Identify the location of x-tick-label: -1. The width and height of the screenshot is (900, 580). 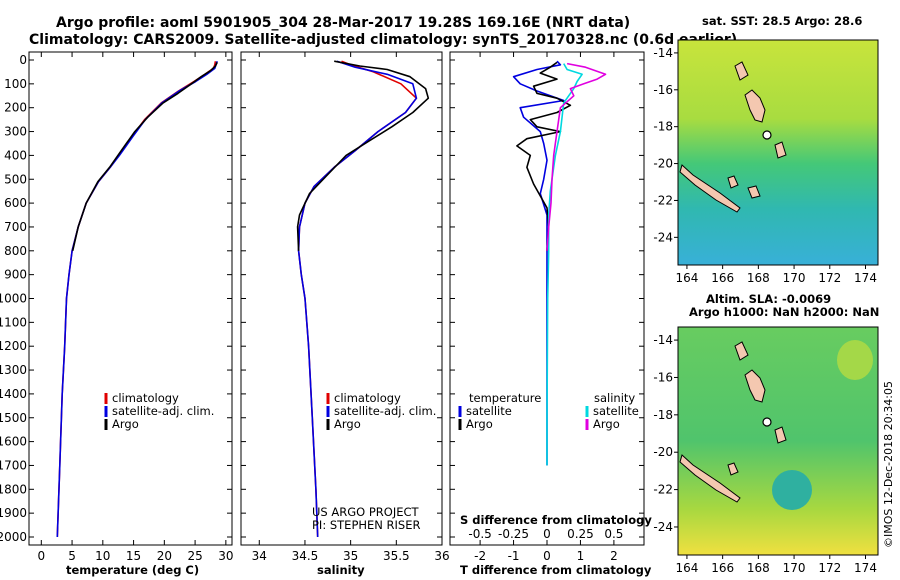
(514, 556).